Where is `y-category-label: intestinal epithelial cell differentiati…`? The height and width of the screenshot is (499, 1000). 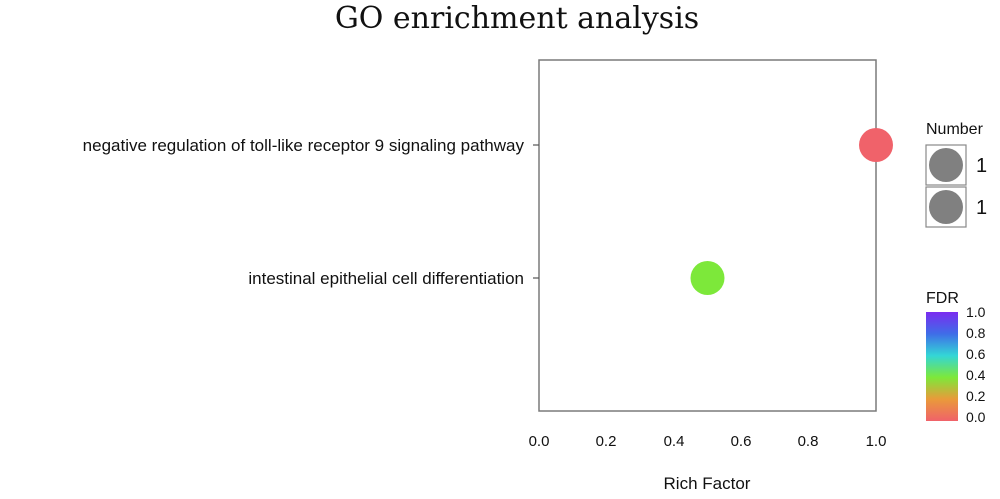 y-category-label: intestinal epithelial cell differentiati… is located at coordinates (386, 278).